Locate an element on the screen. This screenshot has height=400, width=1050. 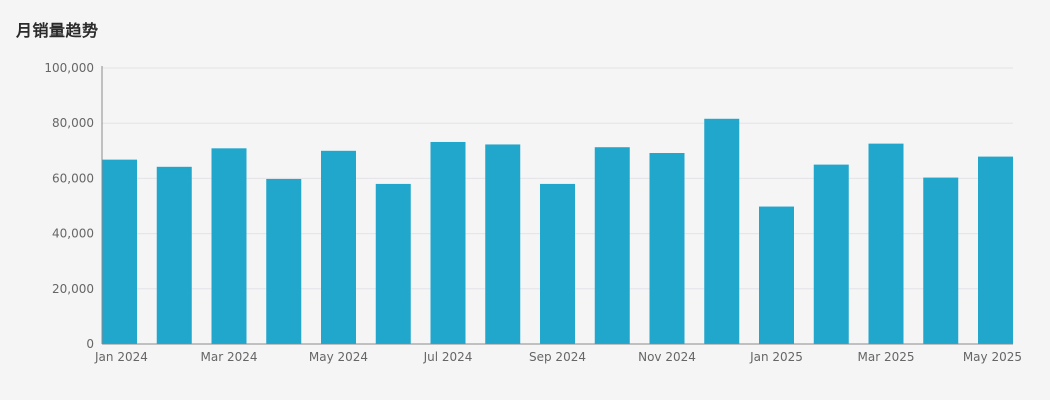
chart-title: 月销量趋势 is located at coordinates (57, 30).